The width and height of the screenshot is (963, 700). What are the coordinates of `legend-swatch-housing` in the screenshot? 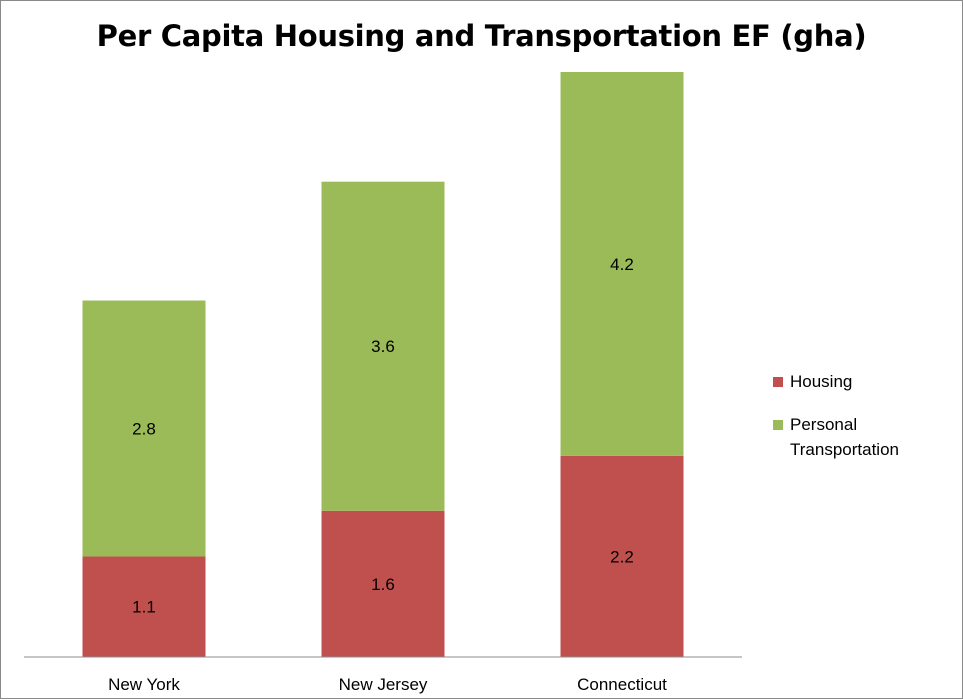 It's located at (778, 382).